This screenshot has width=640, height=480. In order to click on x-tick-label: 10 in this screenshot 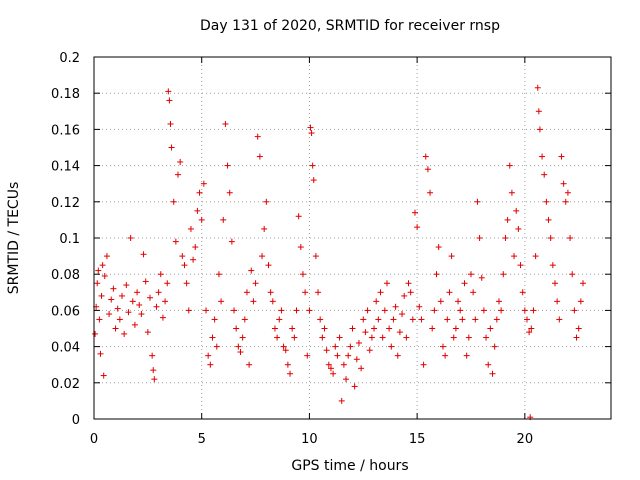, I will do `click(309, 439)`.